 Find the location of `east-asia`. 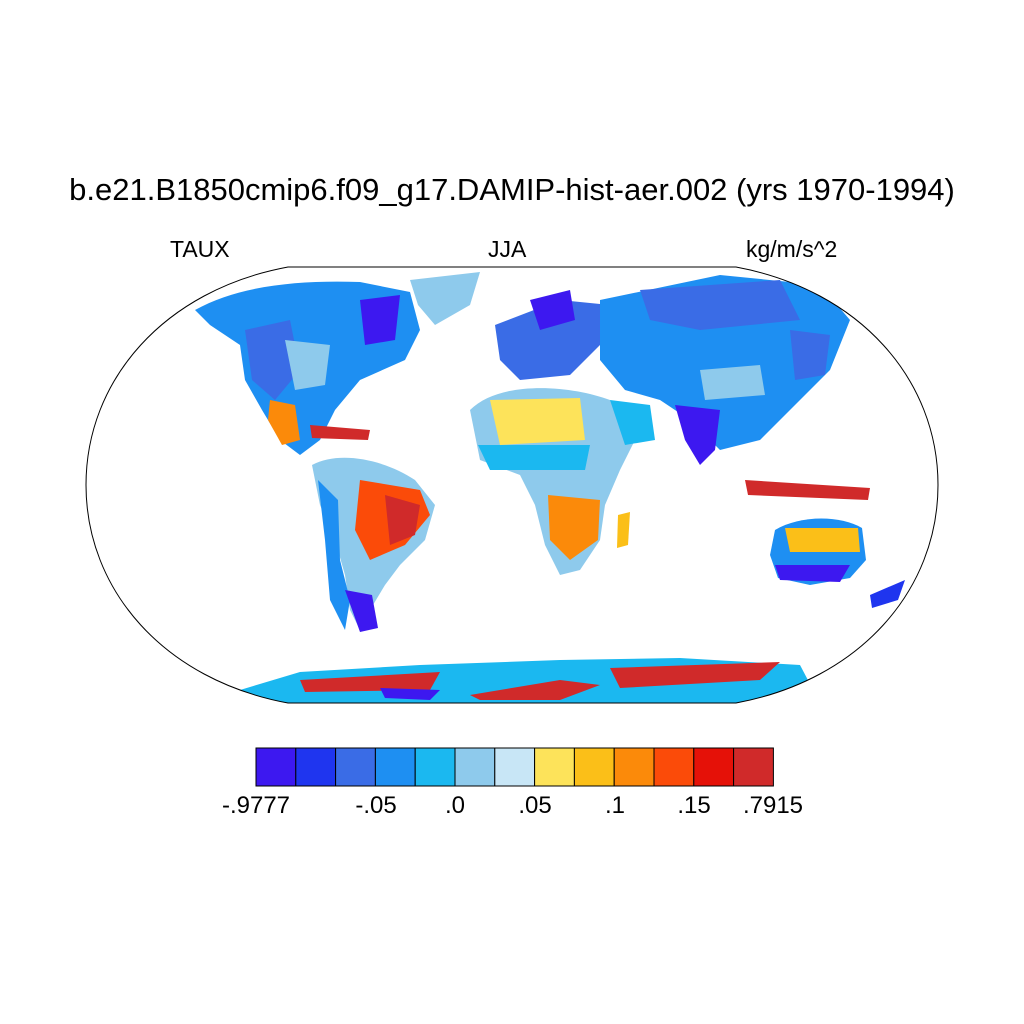

east-asia is located at coordinates (810, 355).